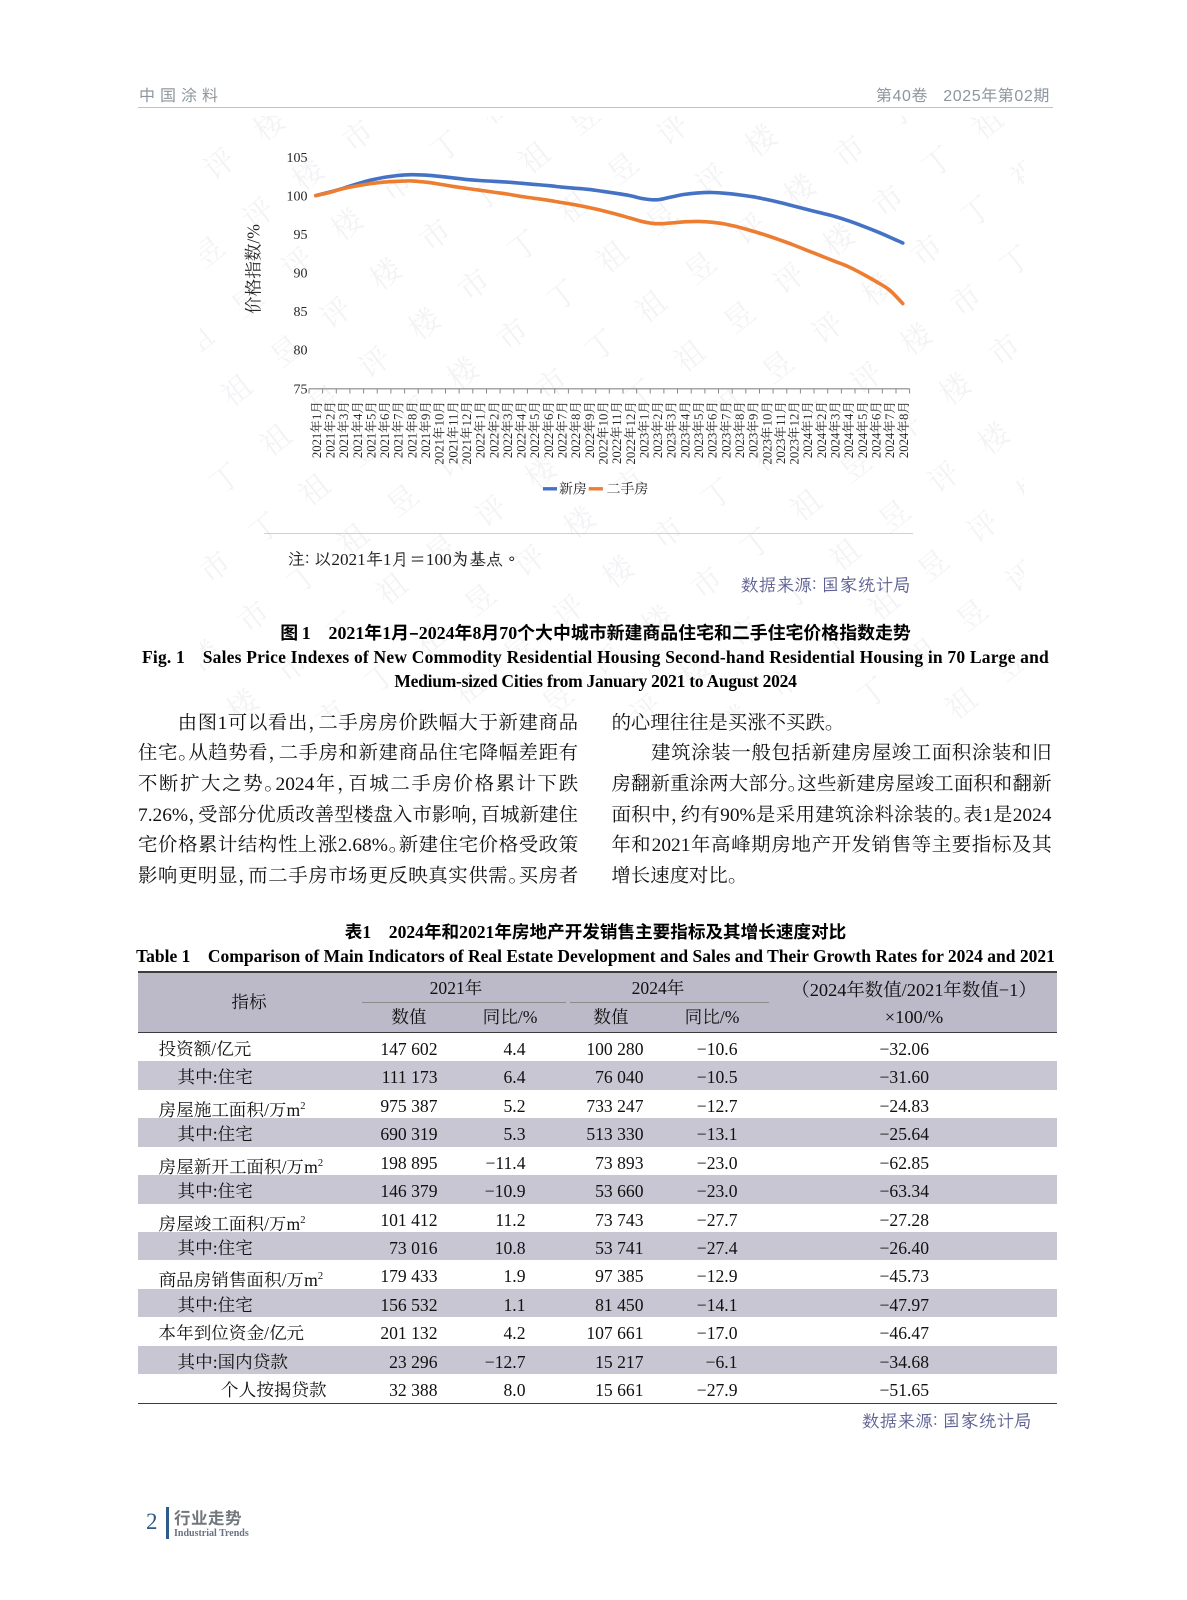  I want to click on svg-text: 2023年10月, so click(765, 432).